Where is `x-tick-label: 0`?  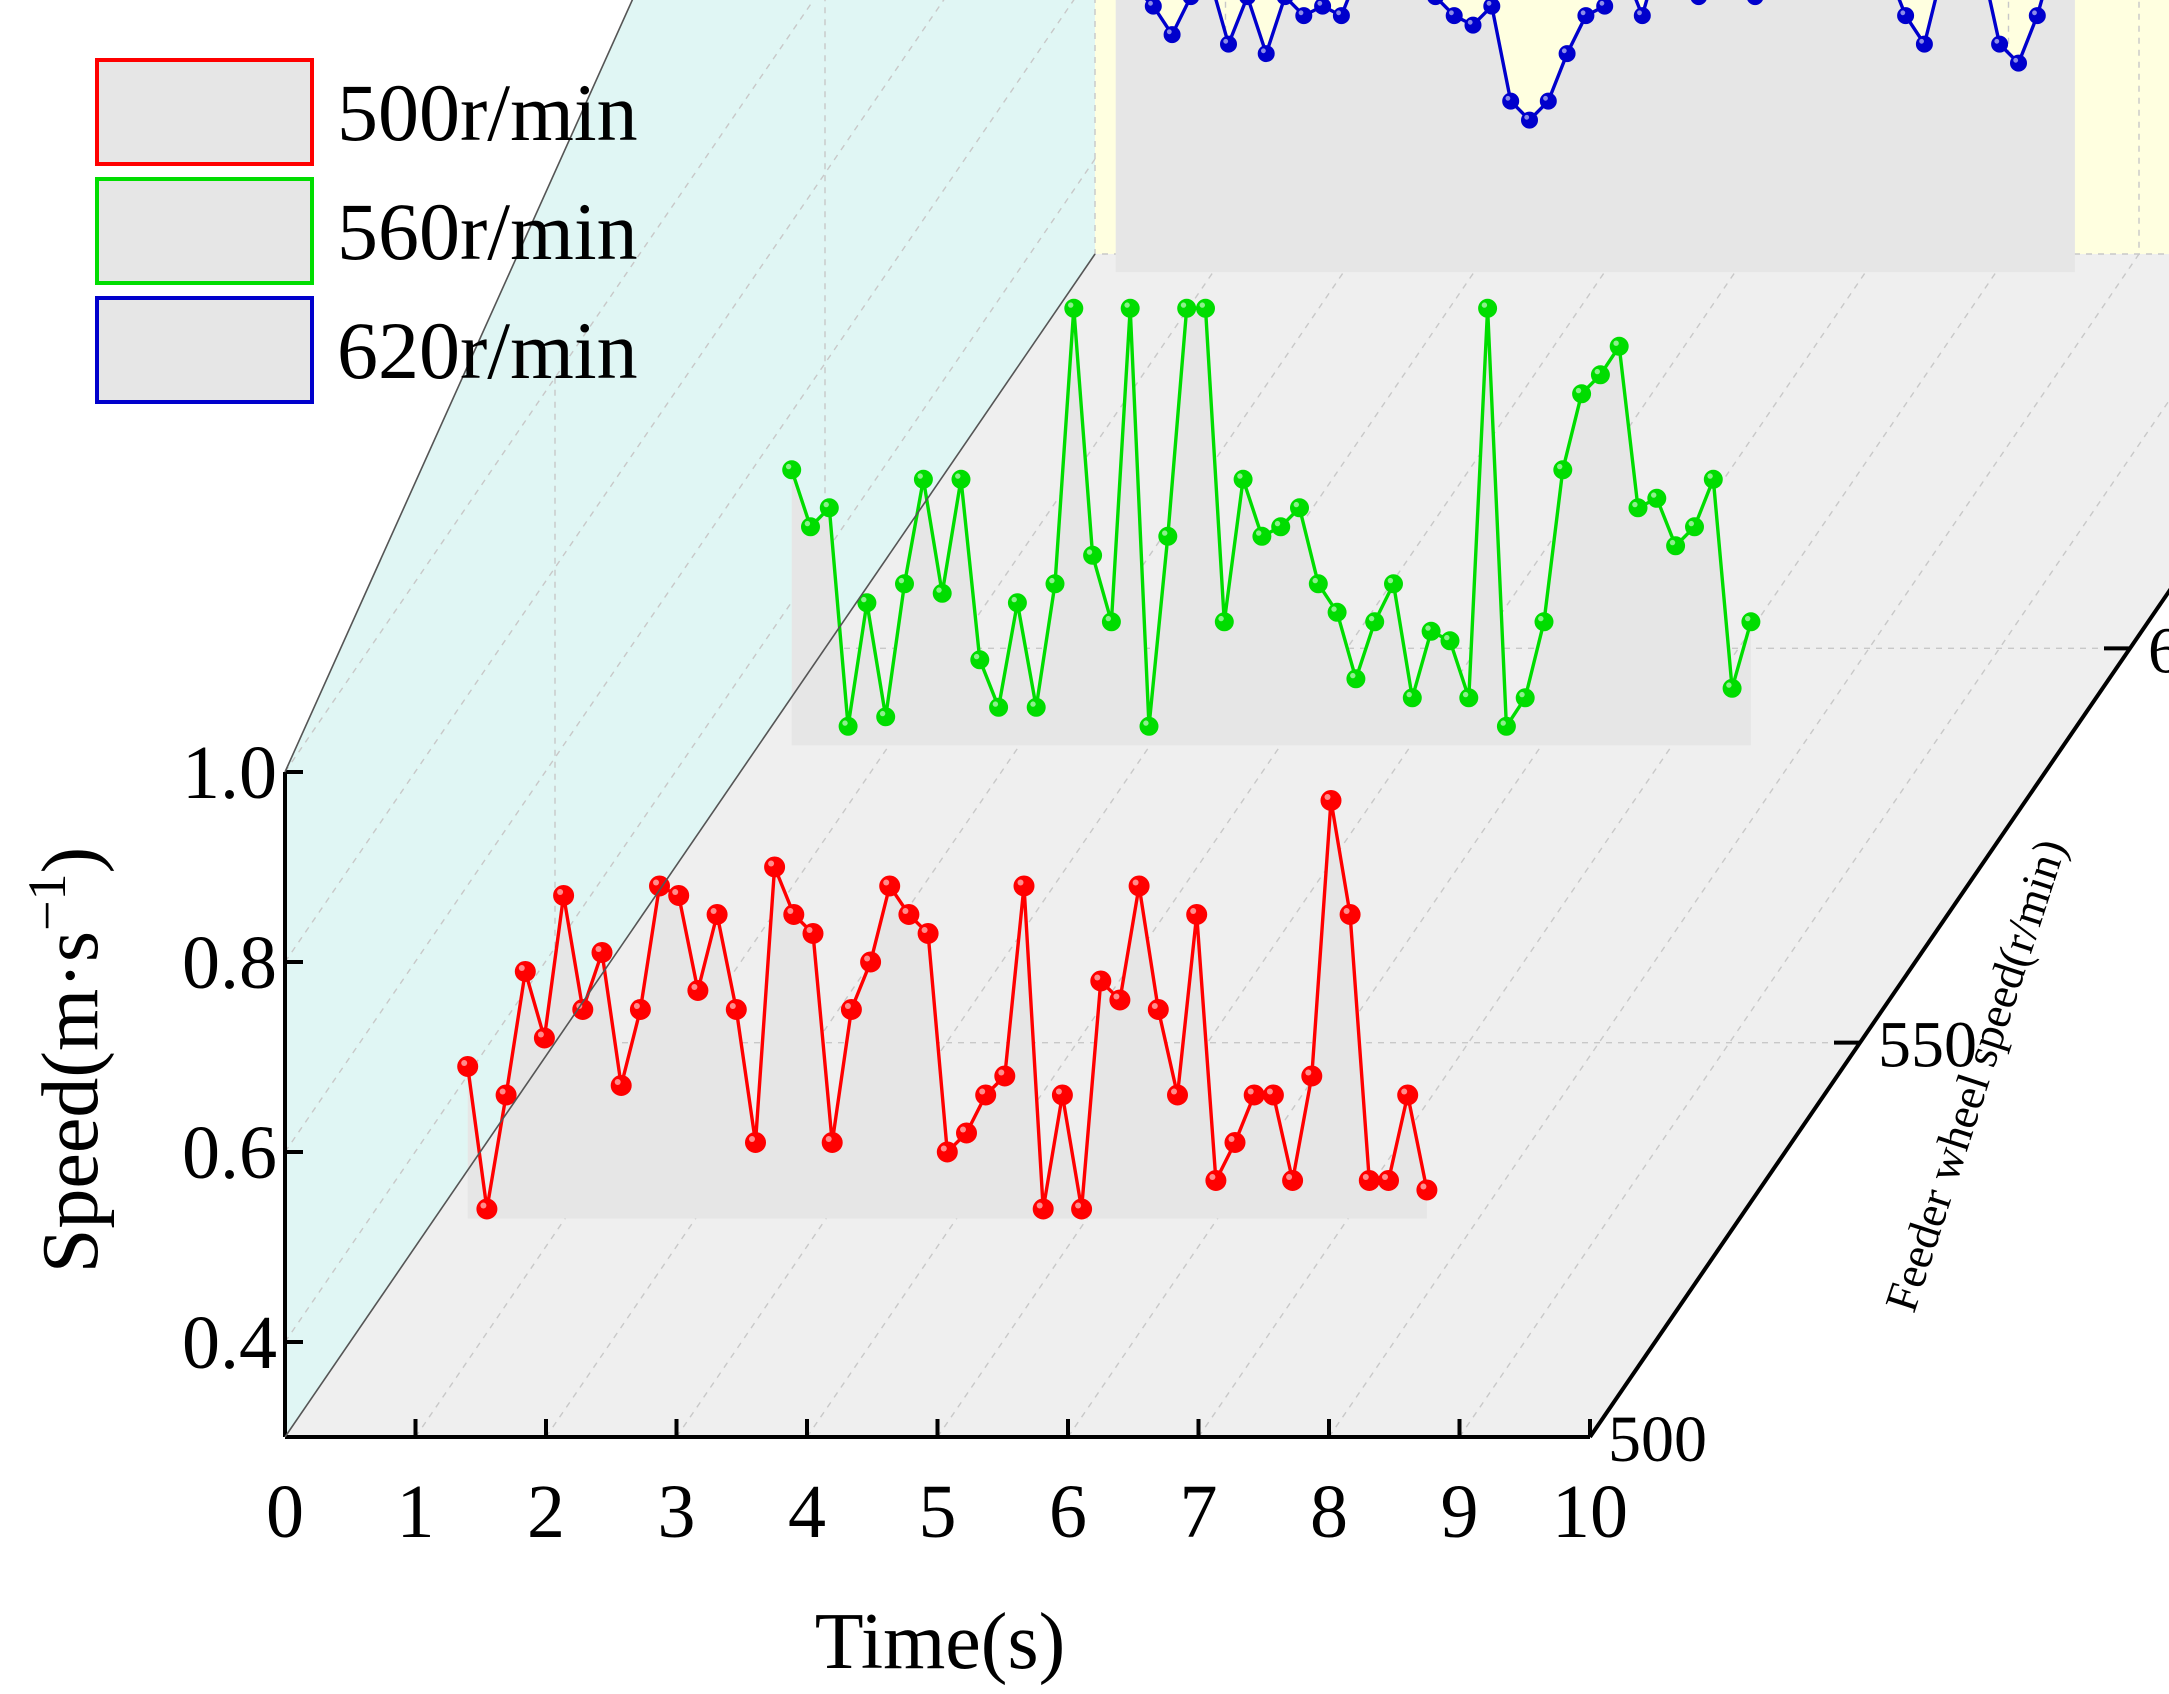
x-tick-label: 0 is located at coordinates (285, 1512).